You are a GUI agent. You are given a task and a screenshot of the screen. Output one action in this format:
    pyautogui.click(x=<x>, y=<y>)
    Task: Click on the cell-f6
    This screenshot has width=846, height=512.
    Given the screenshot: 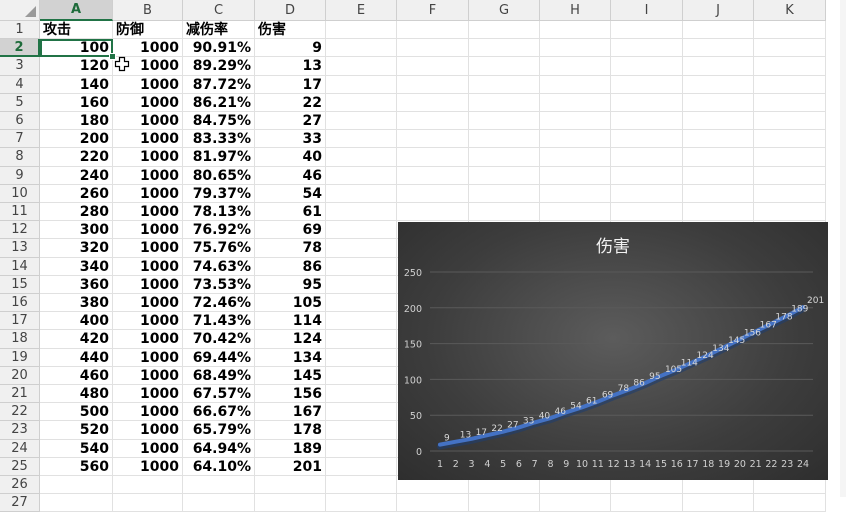 What is the action you would take?
    pyautogui.click(x=433, y=121)
    